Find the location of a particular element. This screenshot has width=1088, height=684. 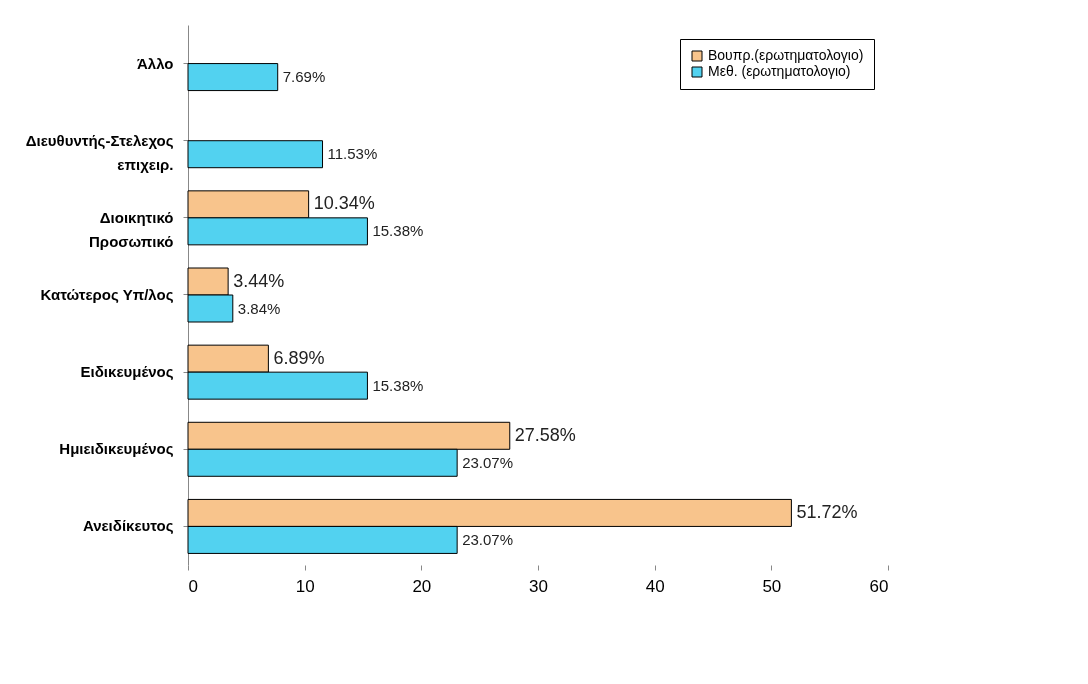

data-label: 10.34% is located at coordinates (344, 203).